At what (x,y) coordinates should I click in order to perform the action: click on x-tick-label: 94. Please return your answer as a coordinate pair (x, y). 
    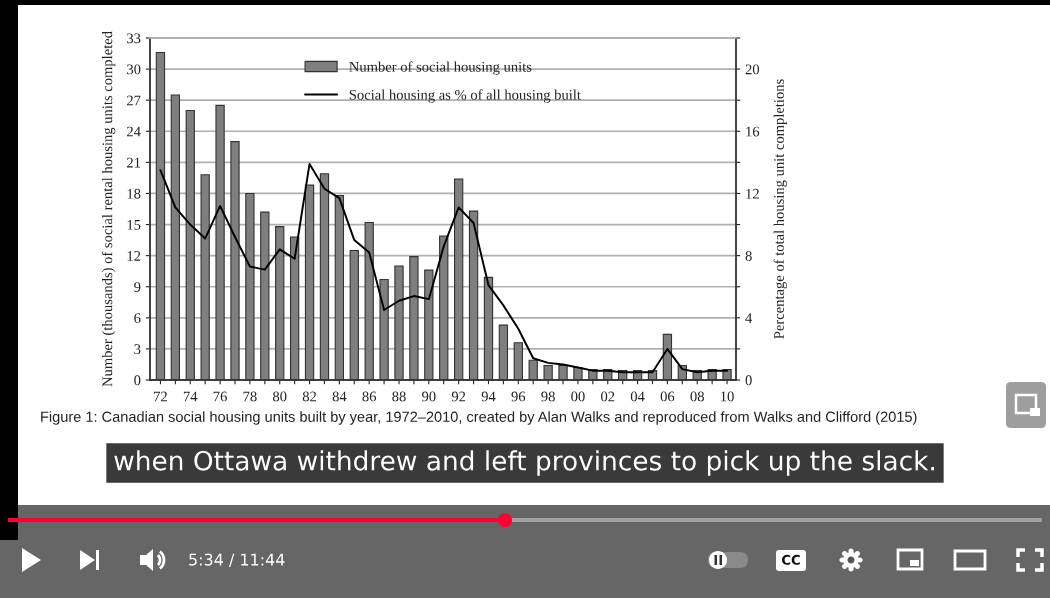
    Looking at the image, I should click on (488, 396).